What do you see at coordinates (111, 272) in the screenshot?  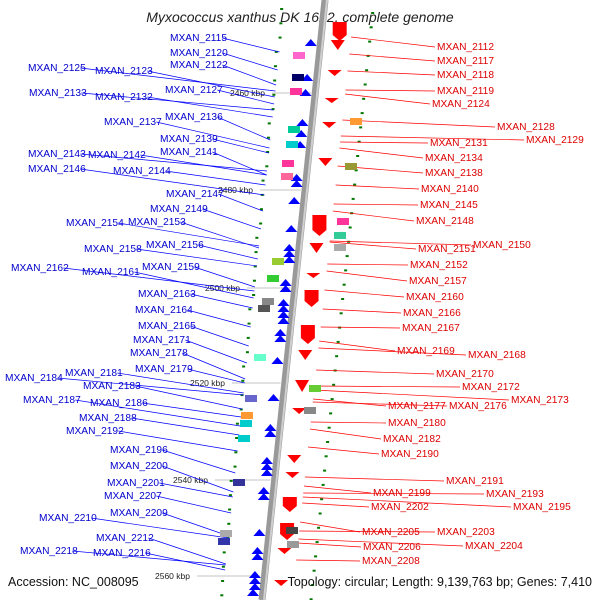 I see `gene-label-left: MXAN_2161` at bounding box center [111, 272].